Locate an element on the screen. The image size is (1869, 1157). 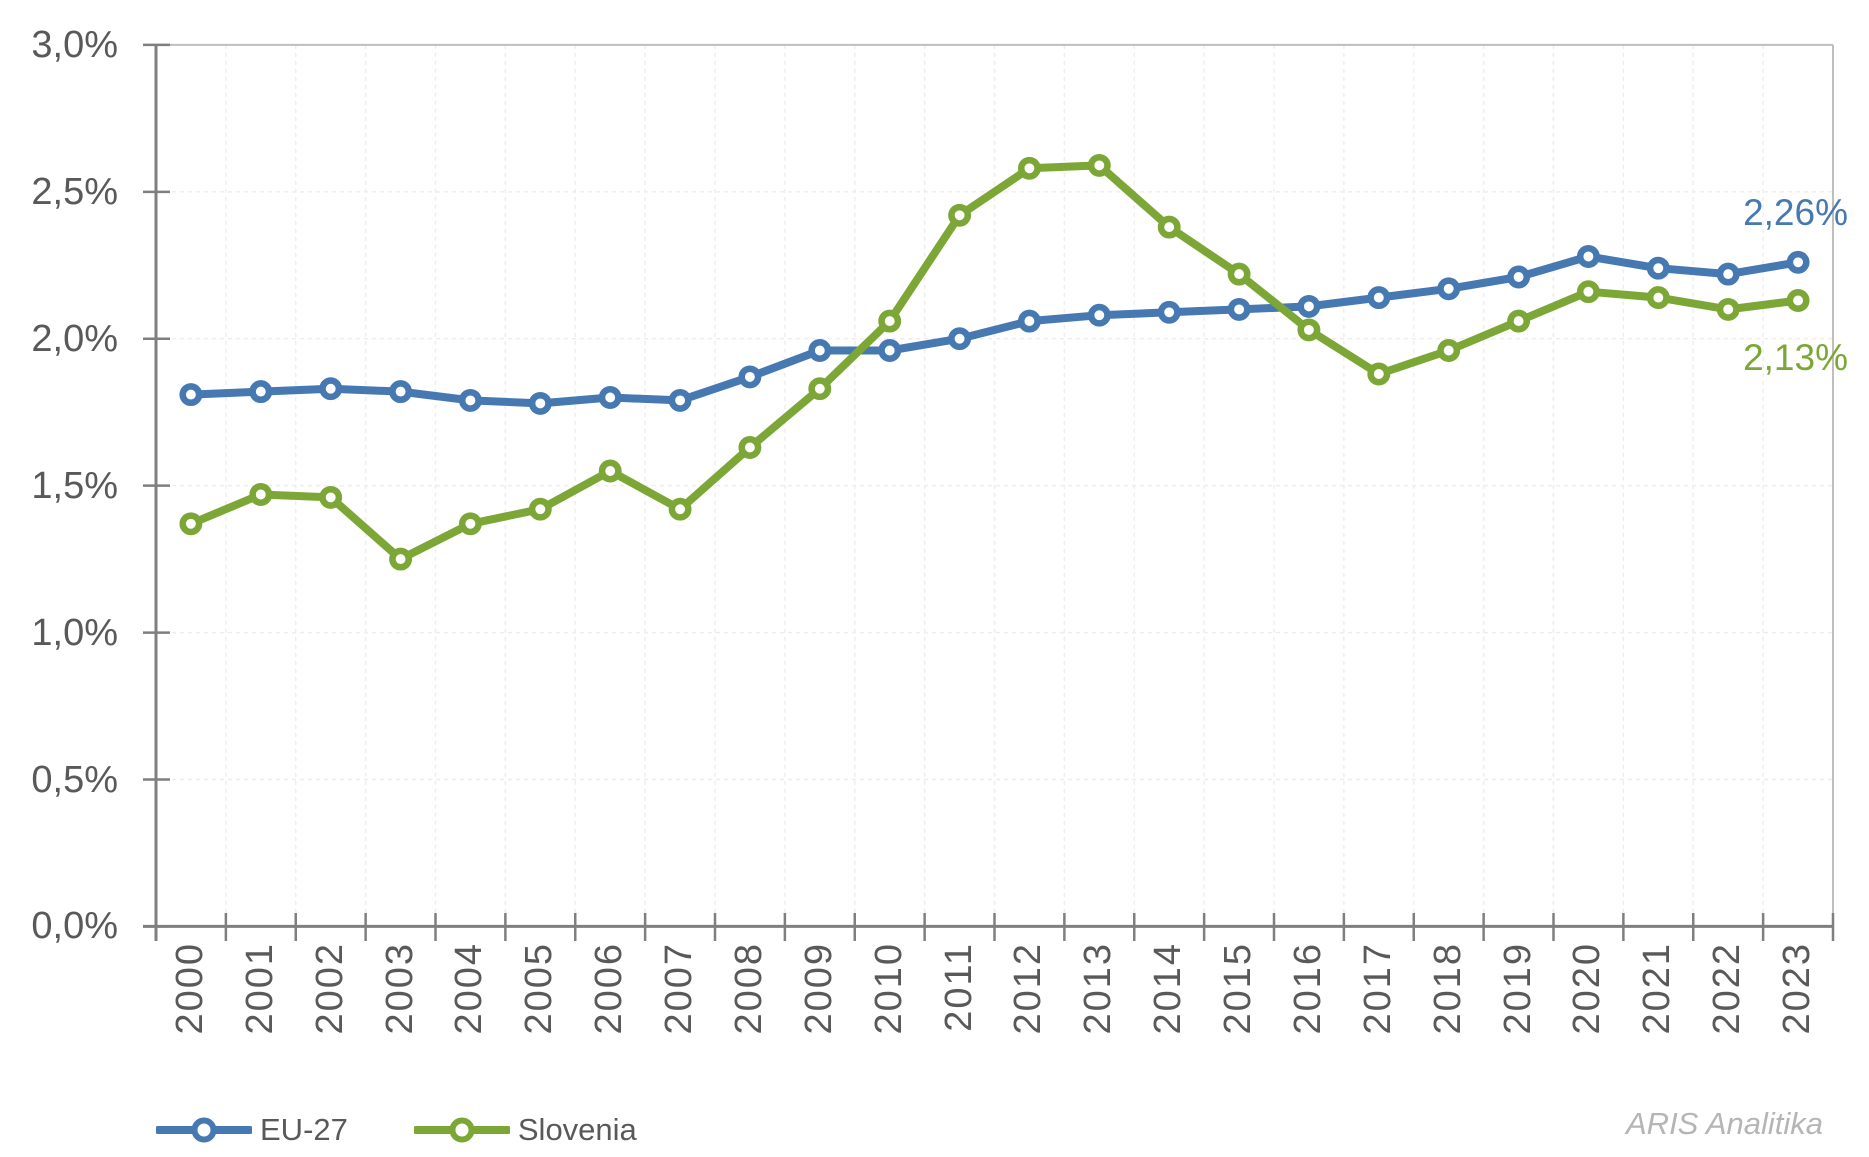
series-marker-slovenia-2018 is located at coordinates (1449, 350).